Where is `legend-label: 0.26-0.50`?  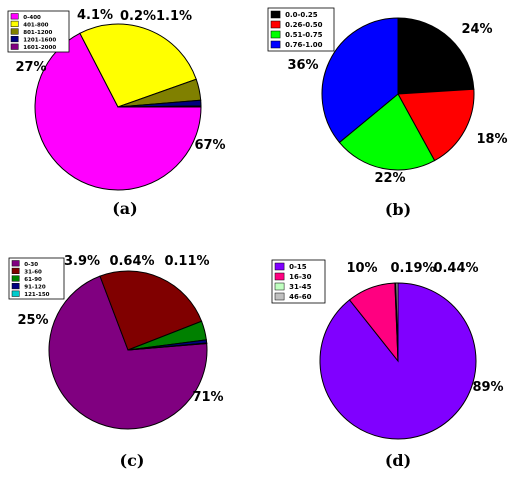
legend-label: 0.26-0.50 is located at coordinates (304, 25).